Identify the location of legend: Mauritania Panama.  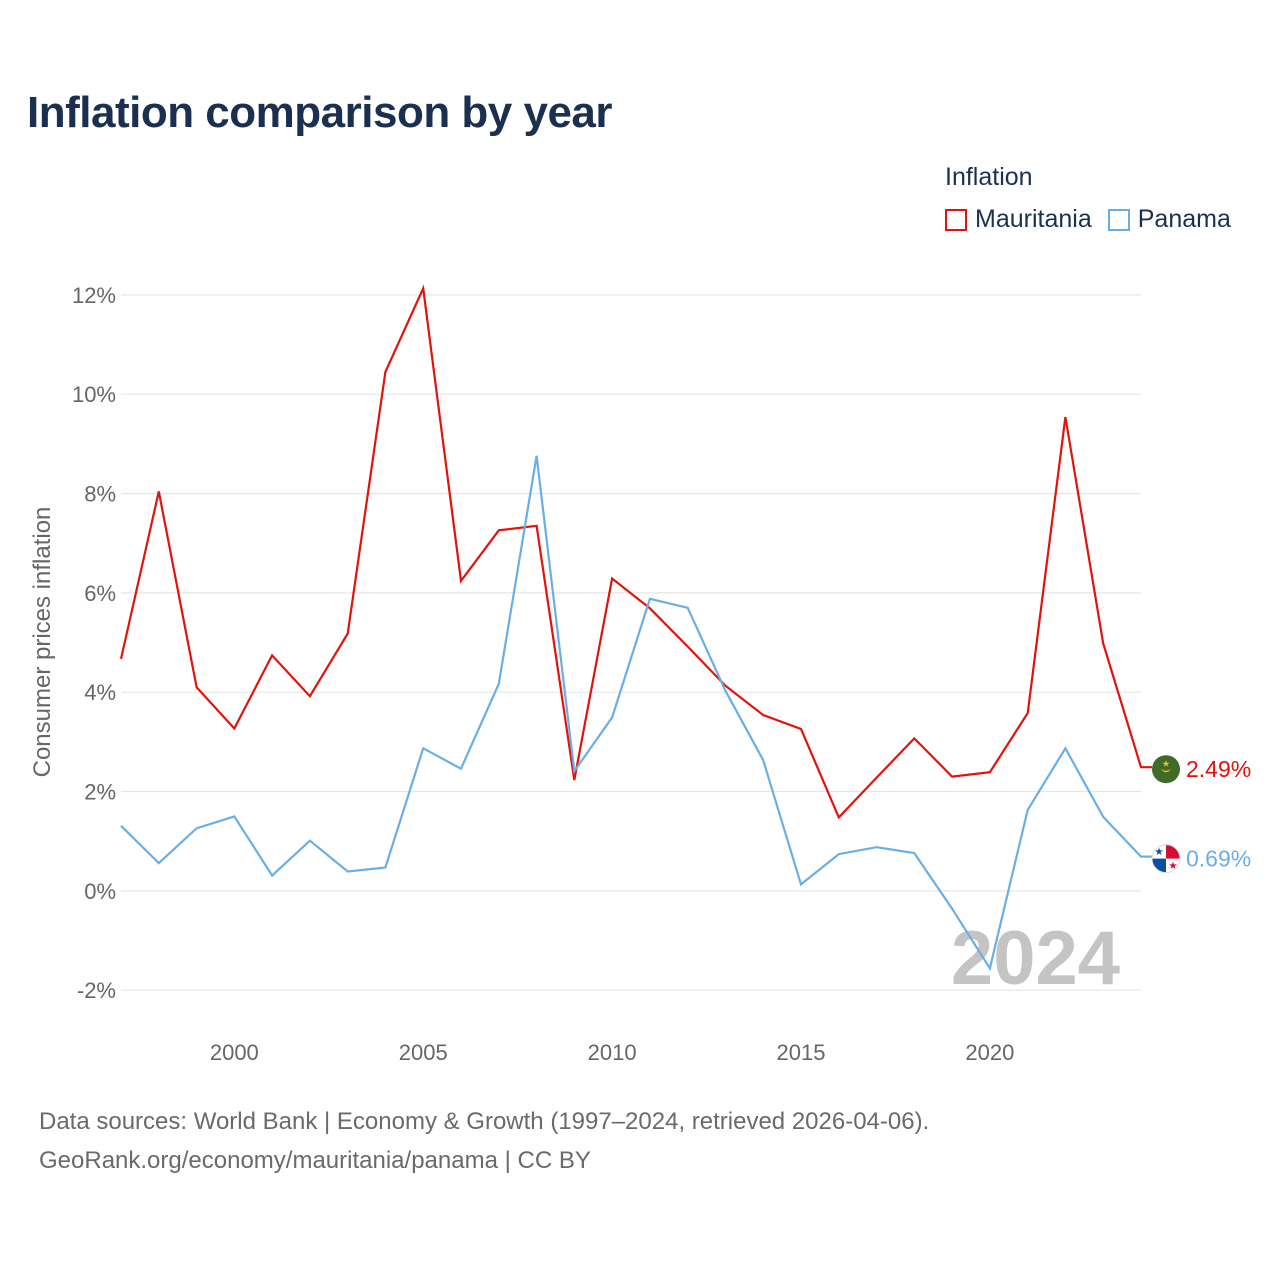
(1096, 219).